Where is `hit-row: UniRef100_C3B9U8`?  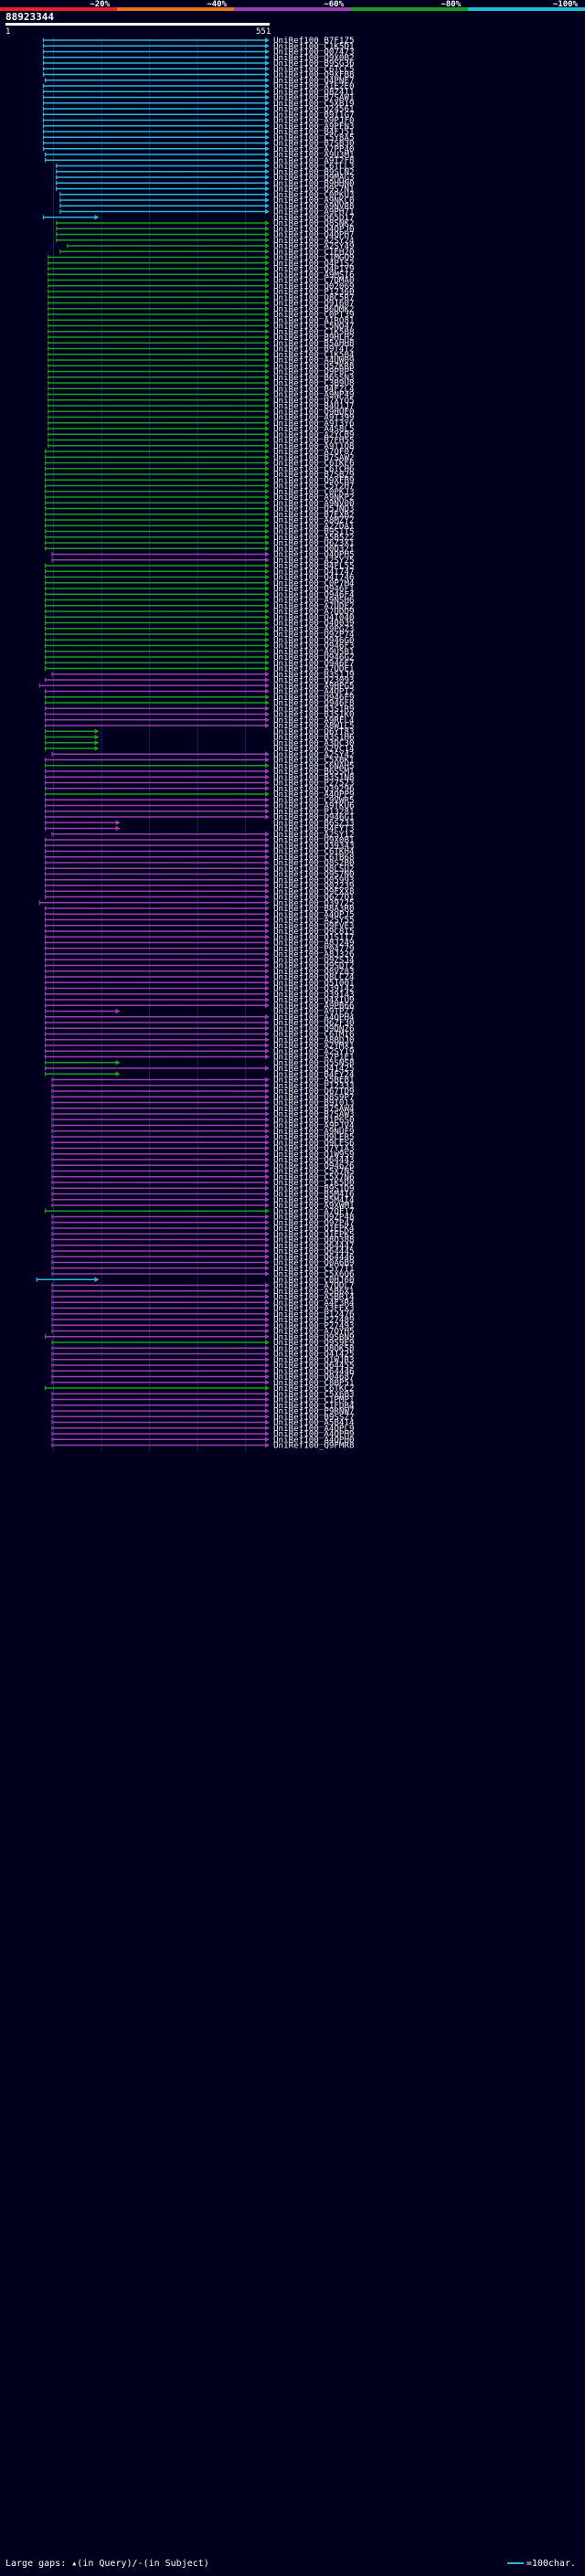
hit-row: UniRef100_C3B9U8 is located at coordinates (201, 383).